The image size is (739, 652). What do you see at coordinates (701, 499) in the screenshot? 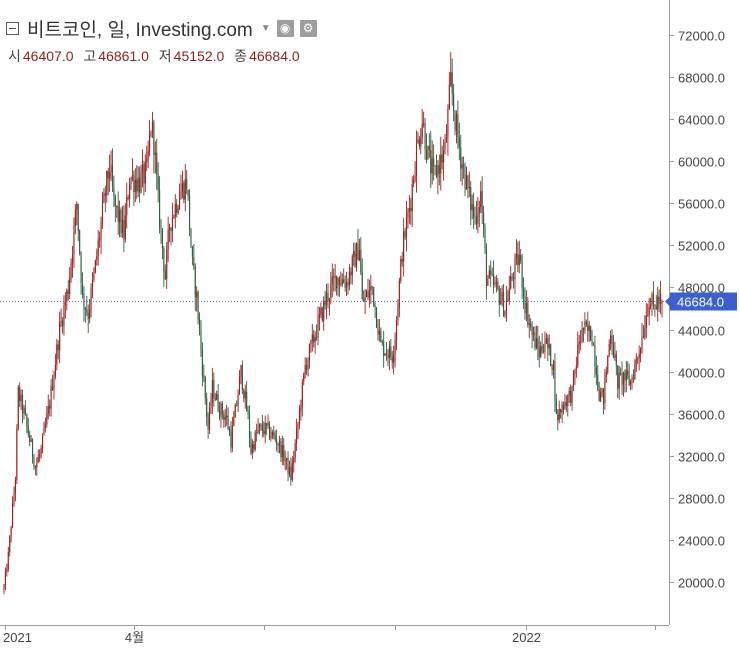
I see `y-tick-label: 28000.0` at bounding box center [701, 499].